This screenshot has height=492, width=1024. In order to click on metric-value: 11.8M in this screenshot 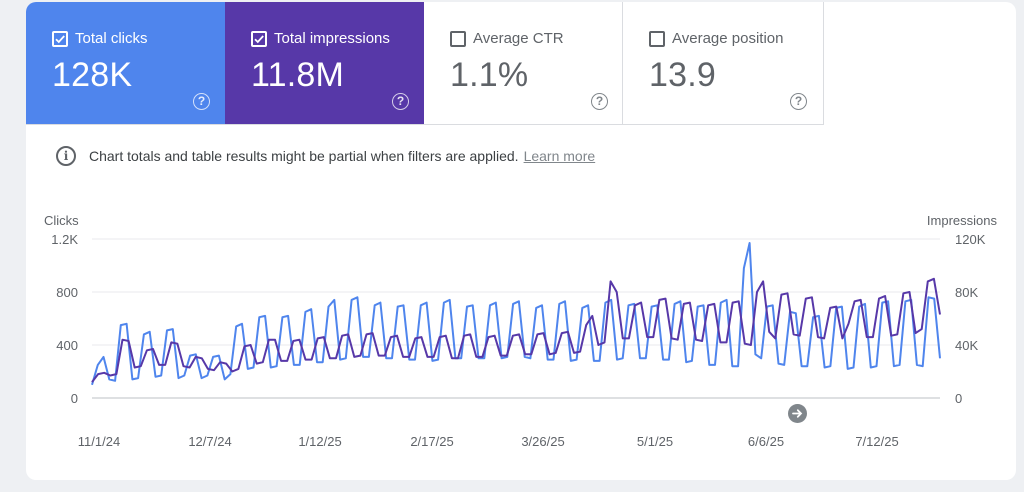, I will do `click(297, 75)`.